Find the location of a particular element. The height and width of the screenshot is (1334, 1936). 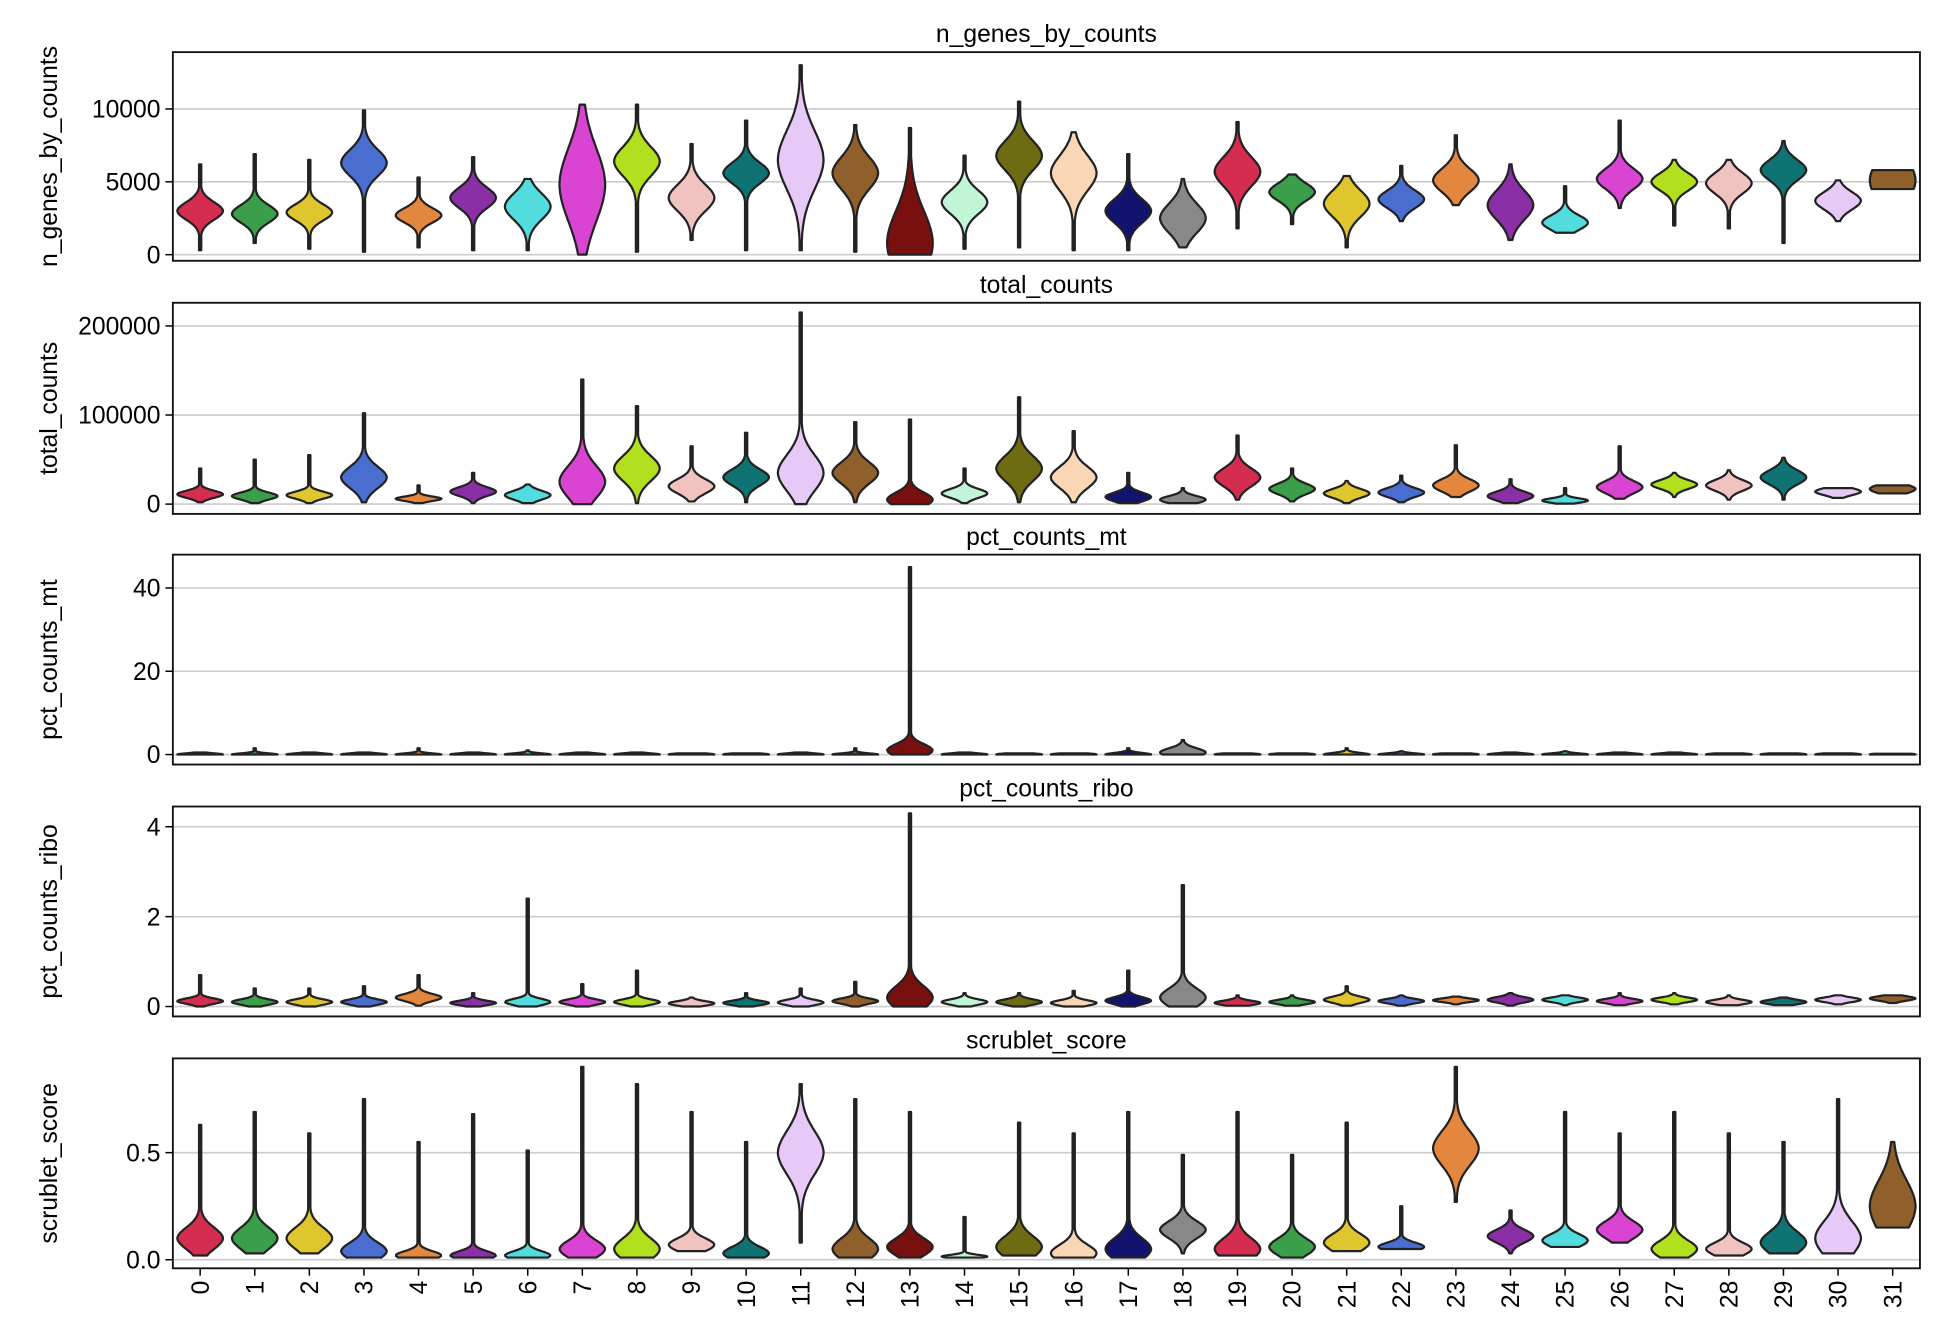

panel-title: pct_counts_ribo is located at coordinates (1046, 789).